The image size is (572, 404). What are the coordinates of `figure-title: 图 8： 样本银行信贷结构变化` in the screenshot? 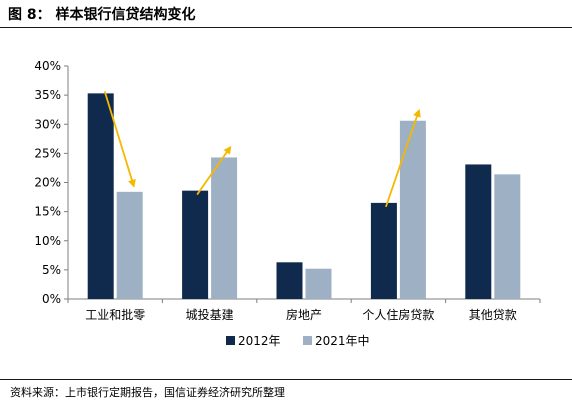 It's located at (102, 15).